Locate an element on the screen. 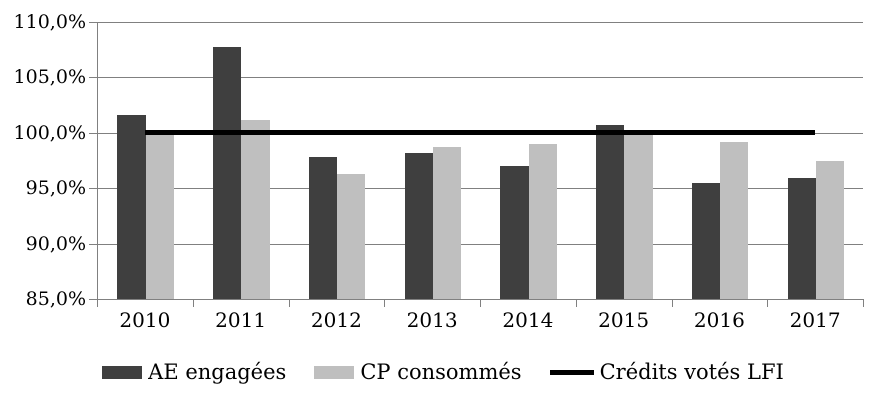 This screenshot has width=886, height=402. y-tick-label: 90,0% is located at coordinates (55, 243).